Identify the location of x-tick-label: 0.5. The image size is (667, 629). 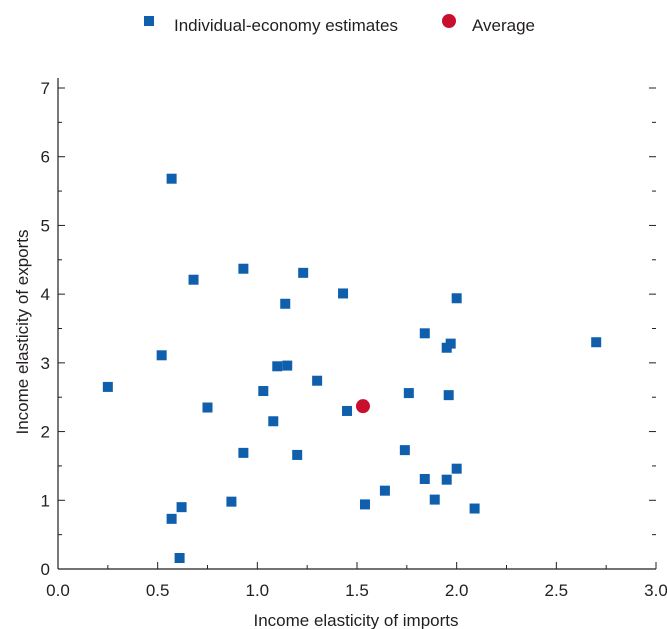
(158, 590).